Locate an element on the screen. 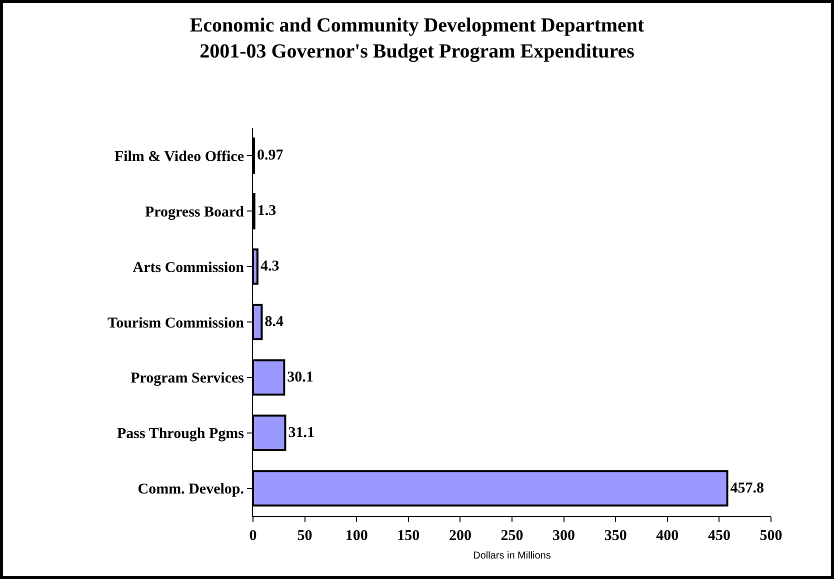 Image resolution: width=834 pixels, height=579 pixels. x-tick-label: 200 is located at coordinates (460, 536).